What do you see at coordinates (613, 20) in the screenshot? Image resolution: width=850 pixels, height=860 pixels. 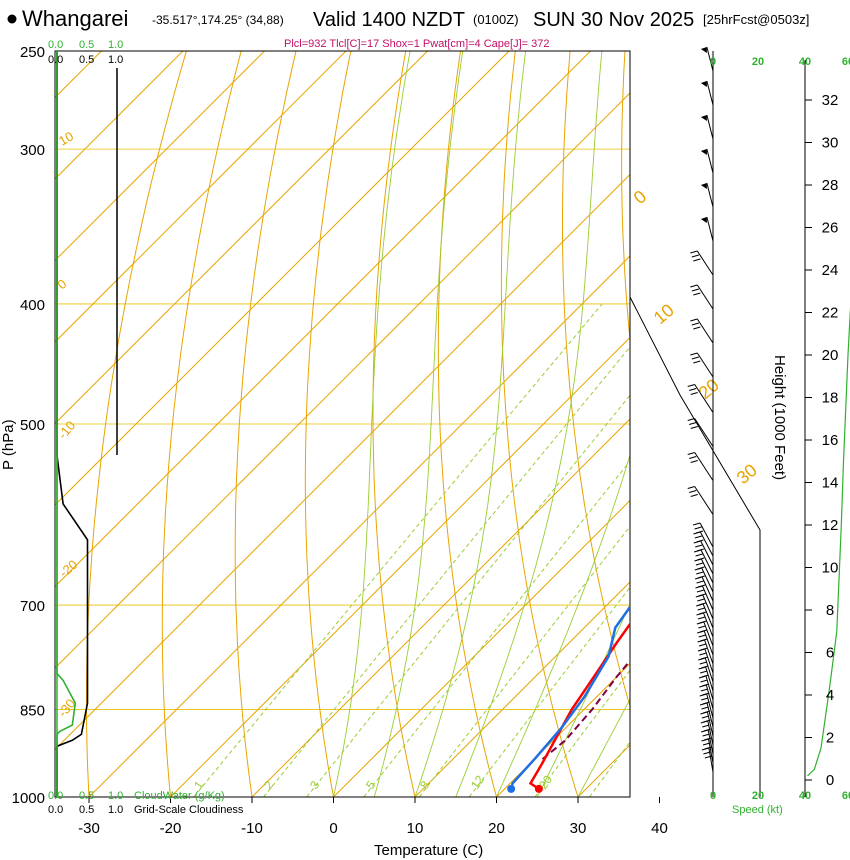 I see `valid-date: SUN 30 Nov 2025` at bounding box center [613, 20].